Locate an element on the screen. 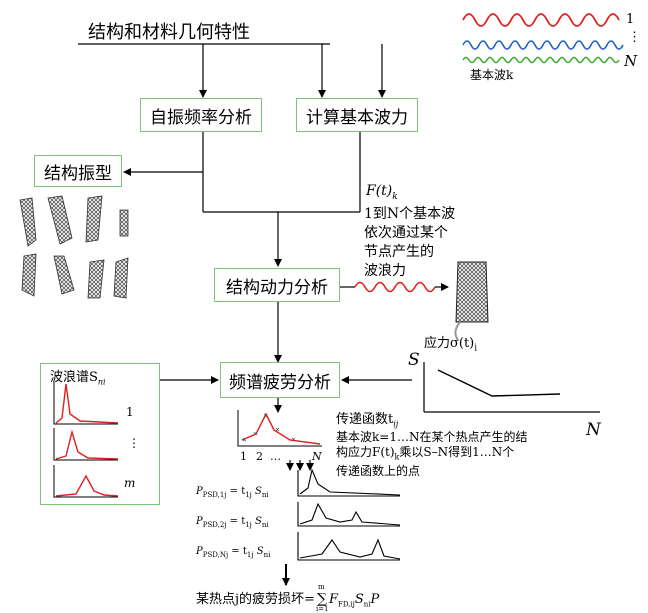 This screenshot has width=648, height=613. transfer-title: 传递函数tij is located at coordinates (367, 420).